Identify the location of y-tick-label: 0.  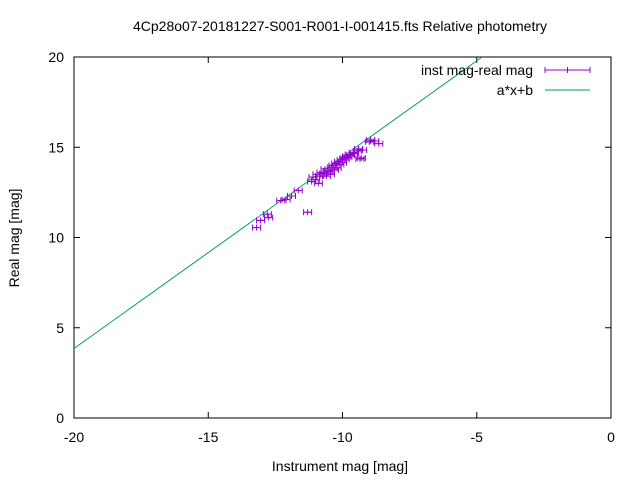
(60, 418).